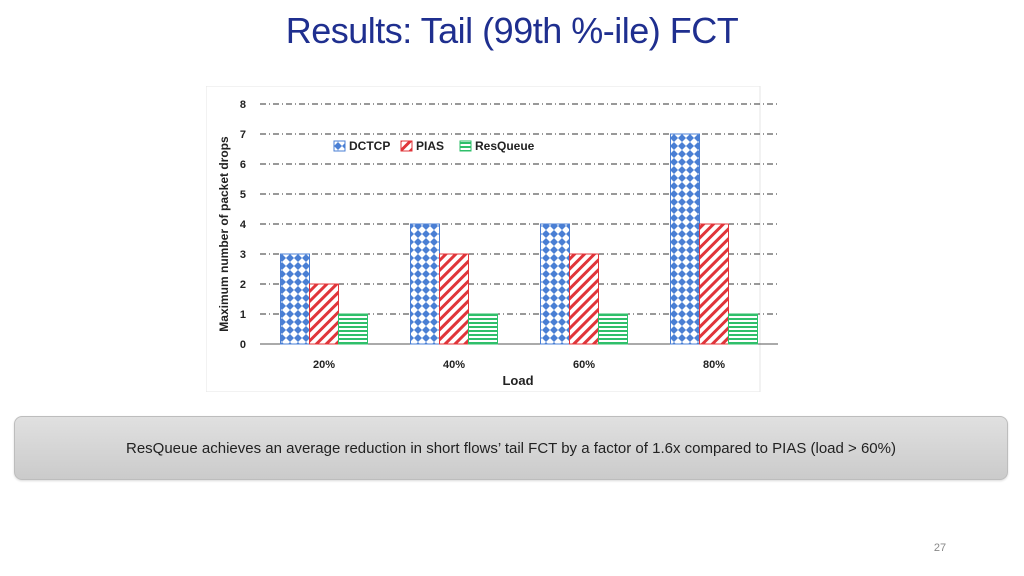  What do you see at coordinates (243, 105) in the screenshot?
I see `y-tick-label: 8` at bounding box center [243, 105].